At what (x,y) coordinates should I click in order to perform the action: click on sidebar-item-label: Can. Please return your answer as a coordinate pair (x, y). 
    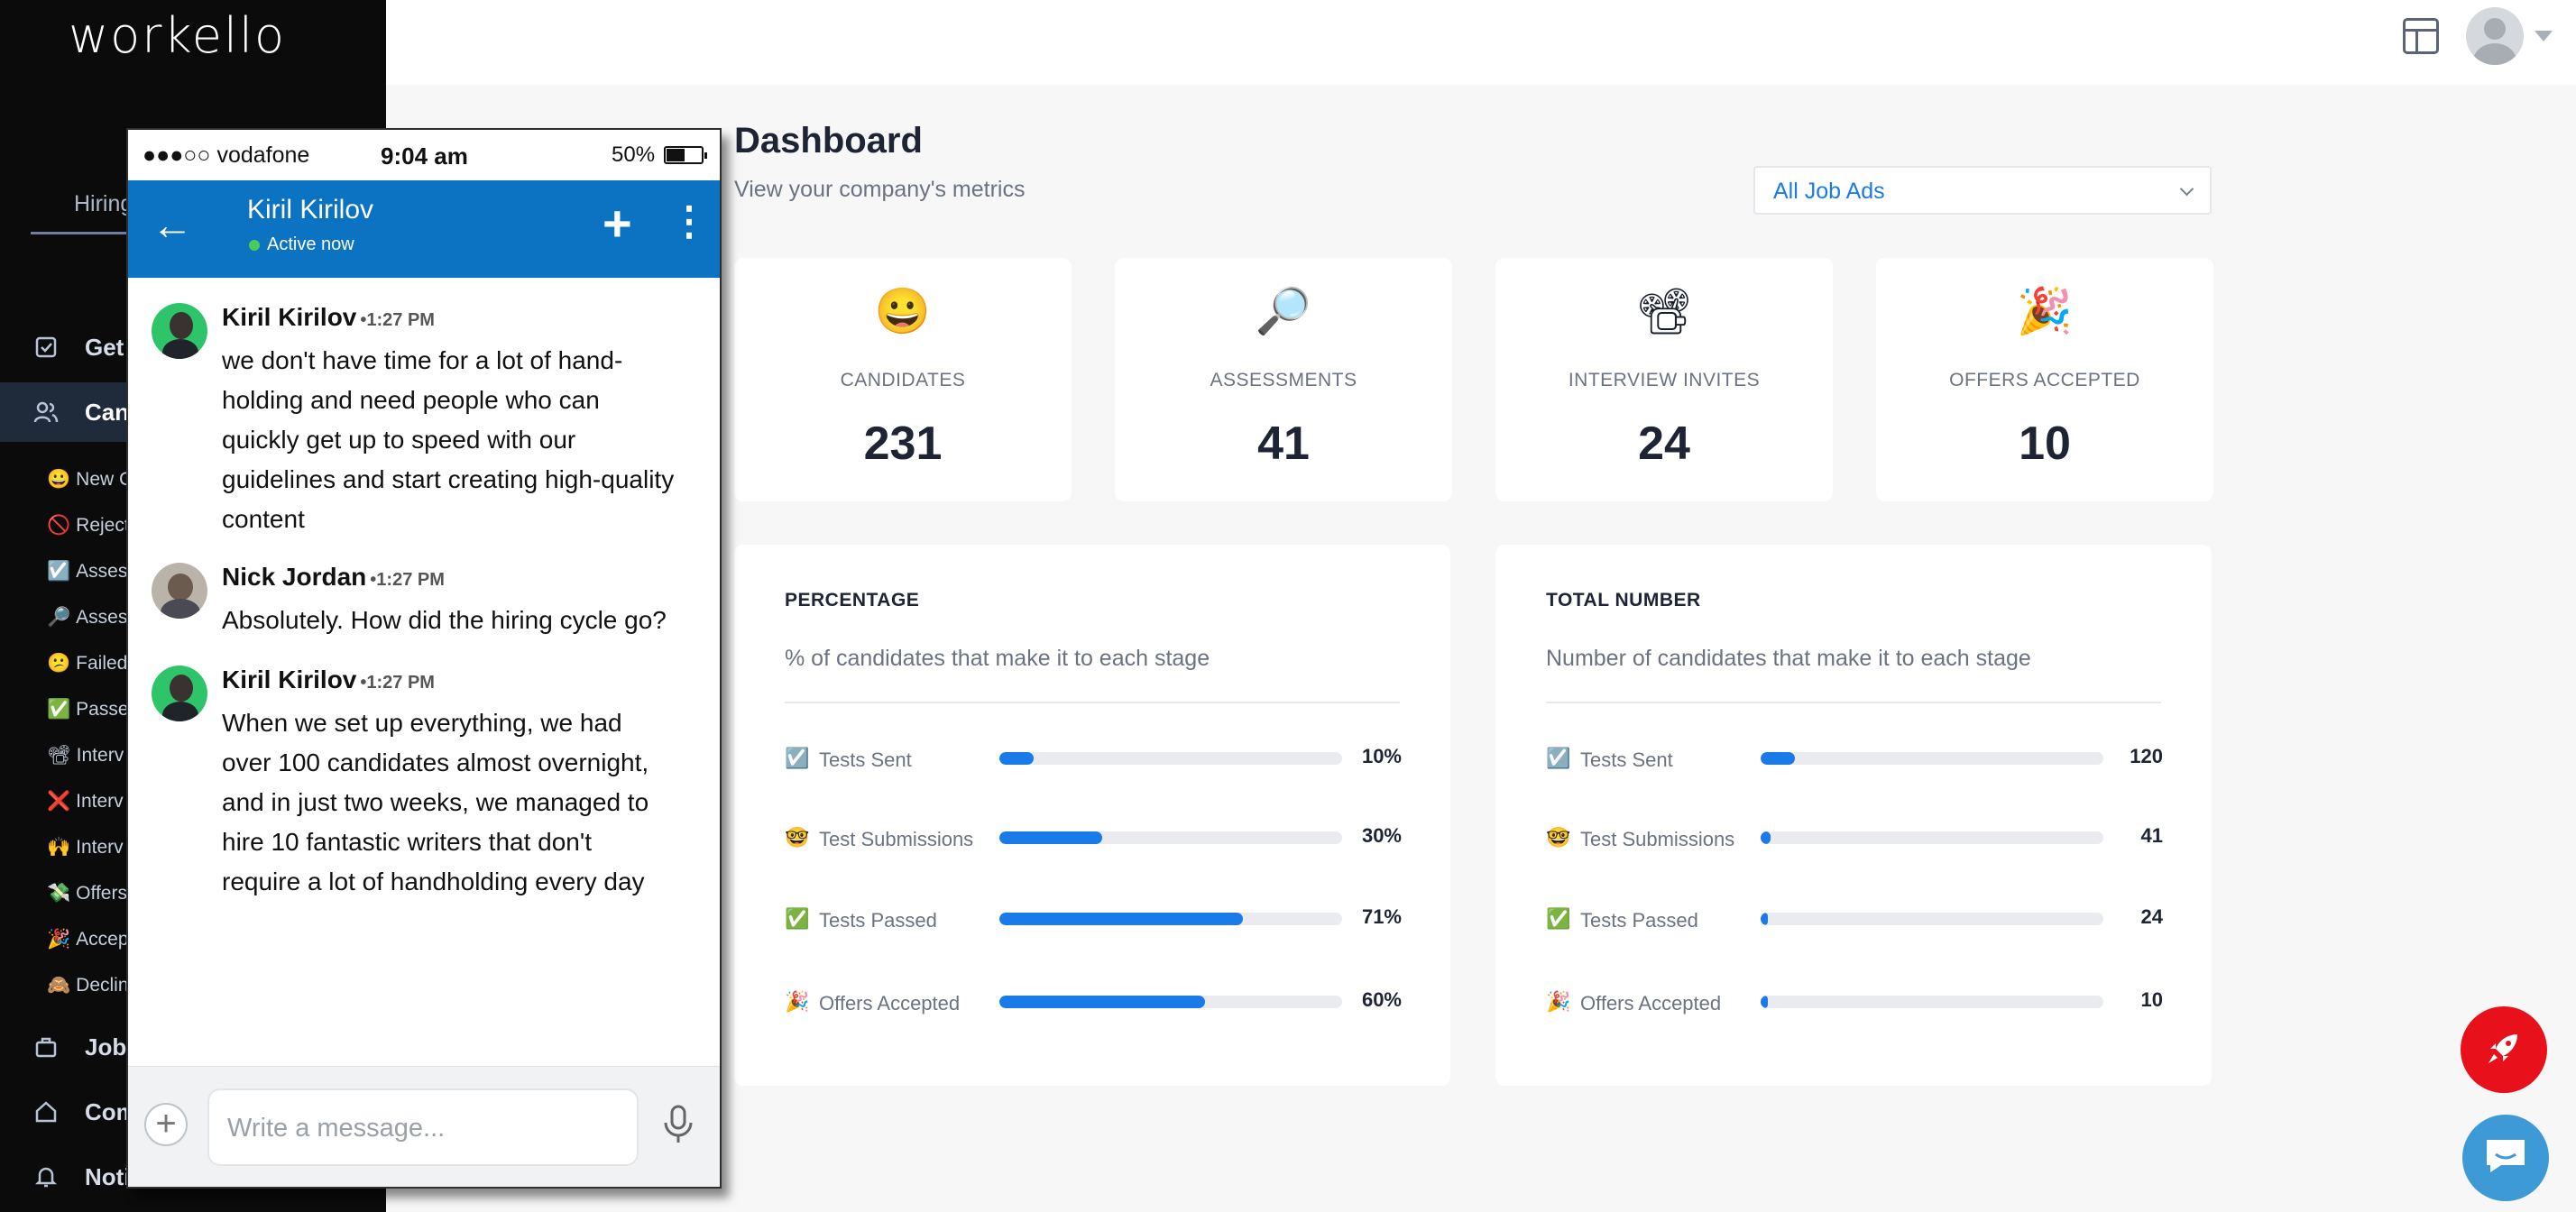
    Looking at the image, I should click on (107, 412).